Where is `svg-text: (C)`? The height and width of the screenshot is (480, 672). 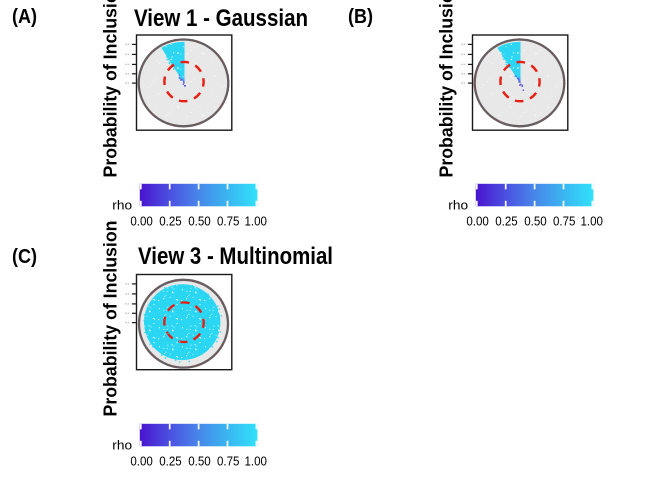
svg-text: (C) is located at coordinates (24, 257).